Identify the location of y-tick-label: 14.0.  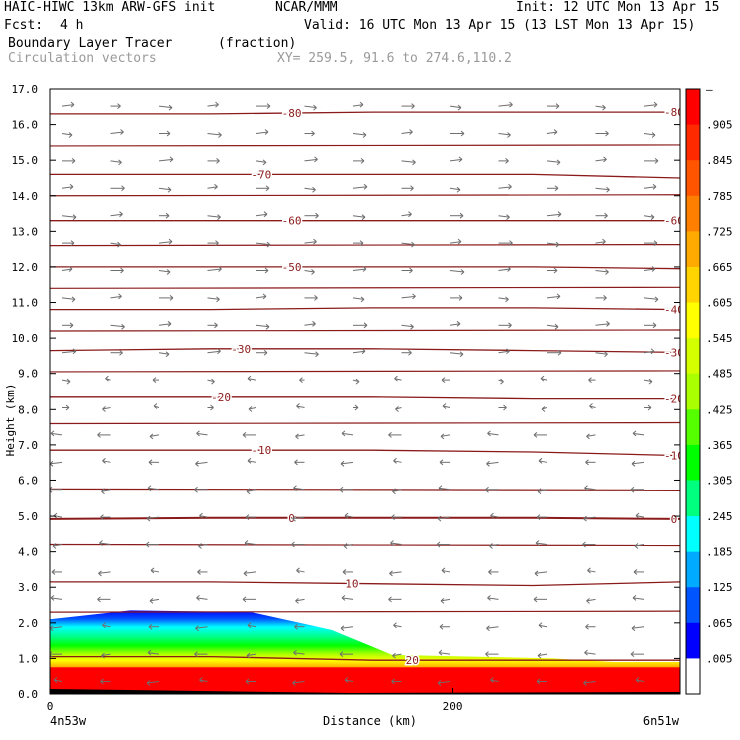
(25, 196).